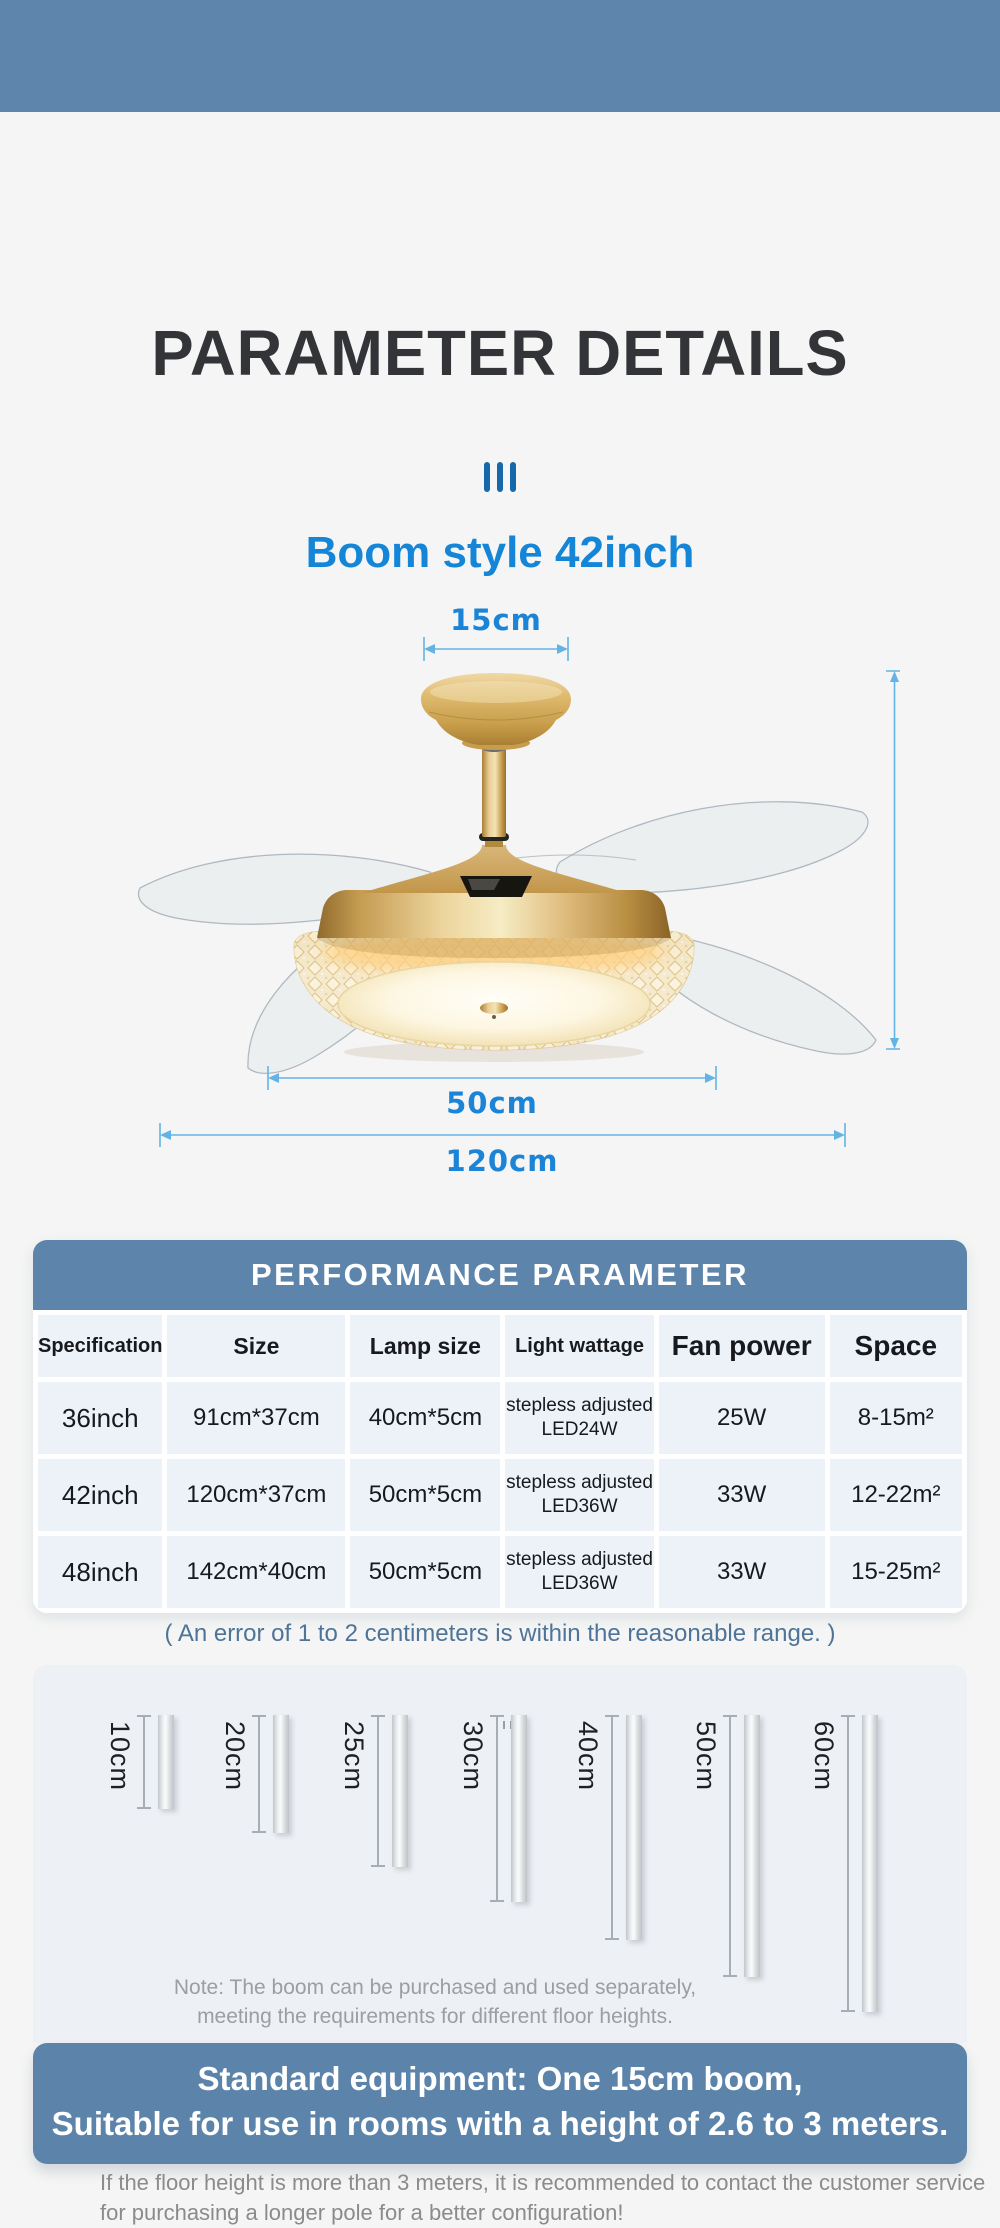 The height and width of the screenshot is (2228, 1000). I want to click on fan-rod, so click(494, 791).